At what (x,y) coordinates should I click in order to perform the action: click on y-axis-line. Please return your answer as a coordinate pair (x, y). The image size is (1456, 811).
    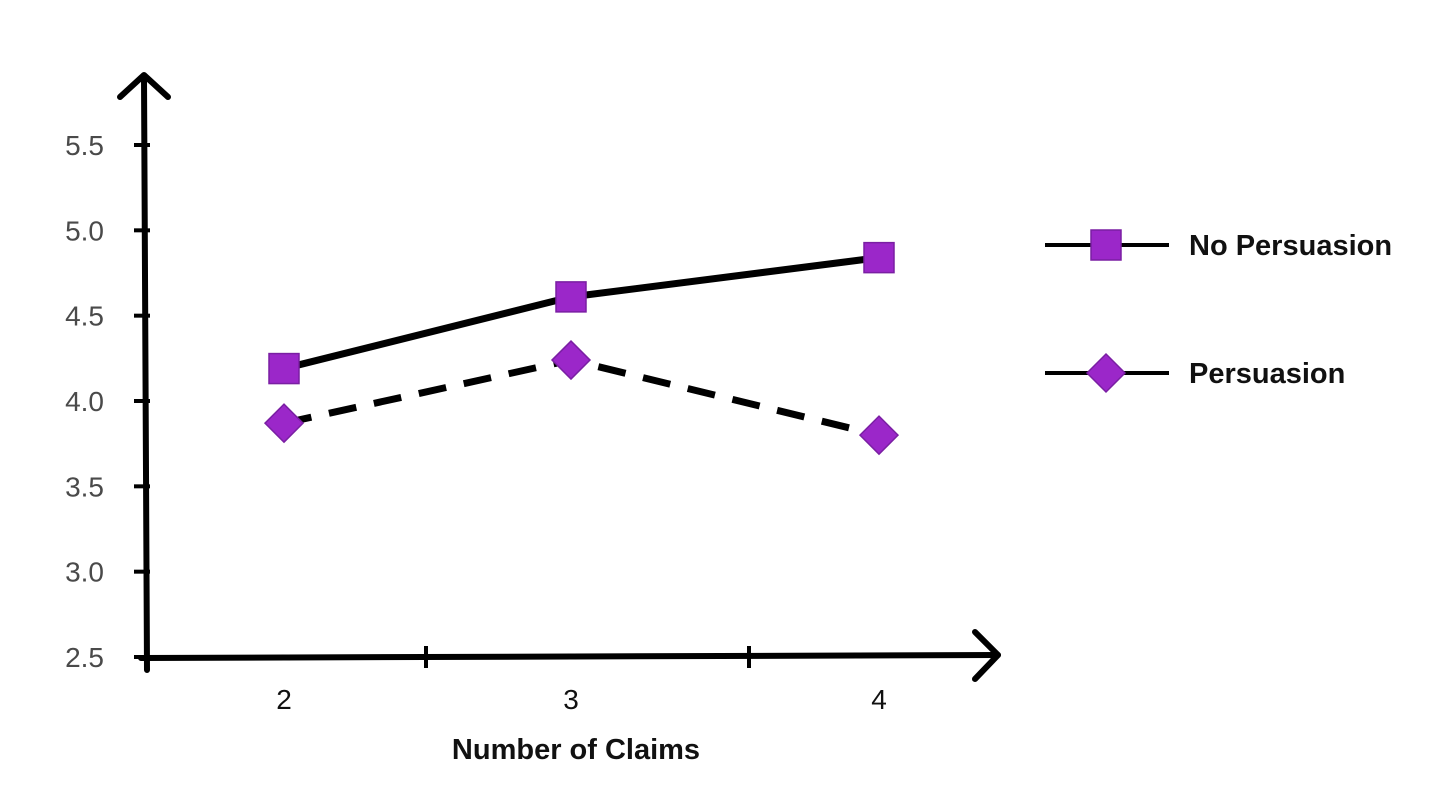
    Looking at the image, I should click on (145, 374).